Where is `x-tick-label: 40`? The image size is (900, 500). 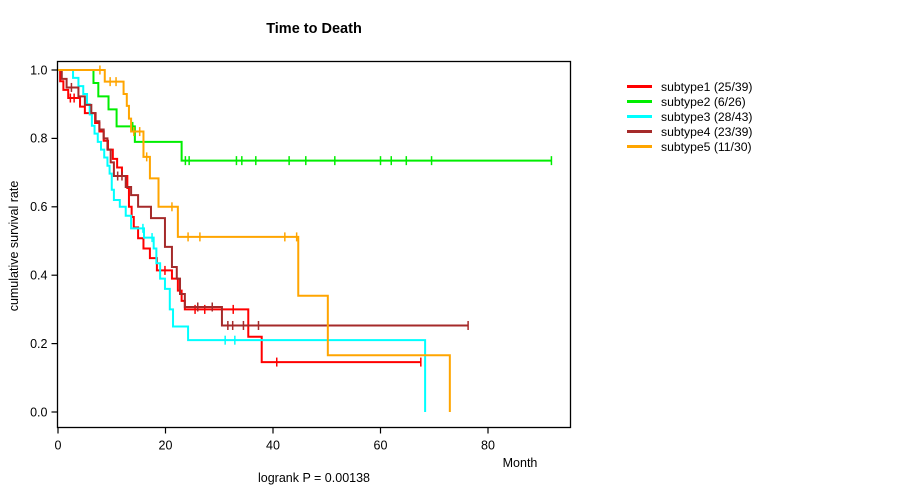
x-tick-label: 40 is located at coordinates (273, 446).